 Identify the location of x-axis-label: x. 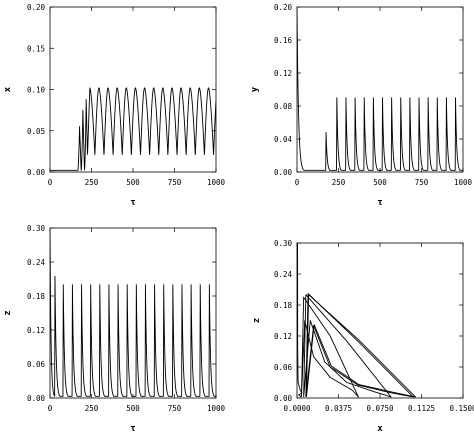
(380, 429).